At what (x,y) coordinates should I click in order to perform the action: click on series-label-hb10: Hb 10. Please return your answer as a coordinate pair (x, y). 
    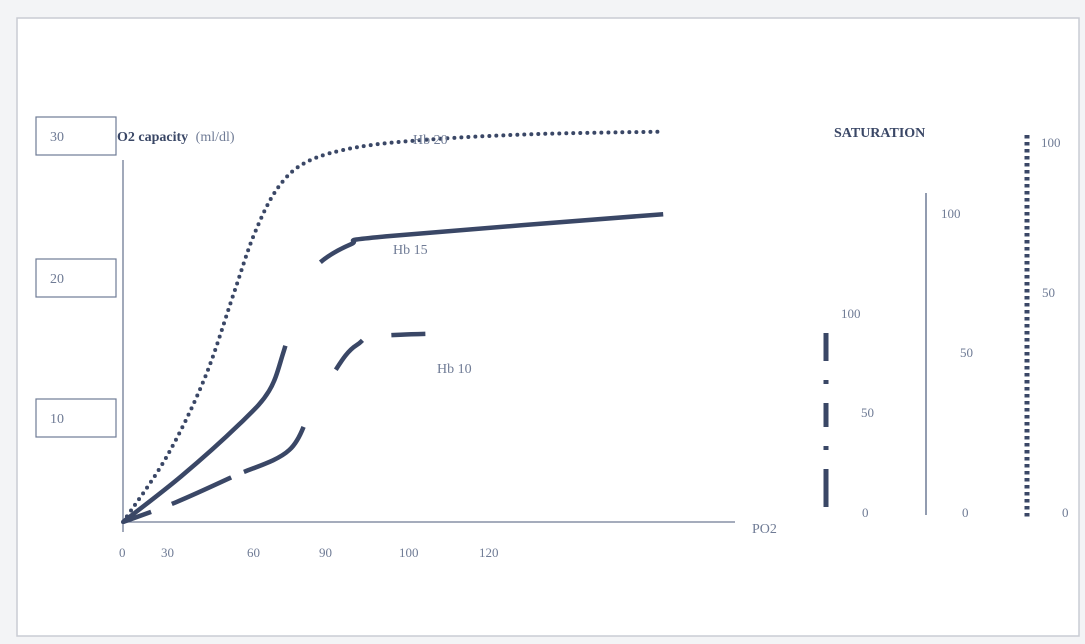
    Looking at the image, I should click on (454, 369).